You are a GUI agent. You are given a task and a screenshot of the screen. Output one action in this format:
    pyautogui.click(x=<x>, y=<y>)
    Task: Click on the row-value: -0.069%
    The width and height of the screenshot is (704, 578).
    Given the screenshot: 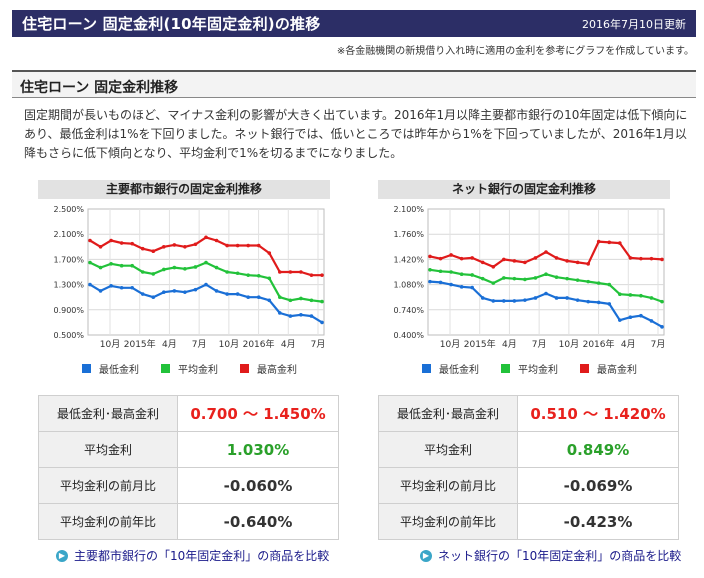 What is the action you would take?
    pyautogui.click(x=598, y=485)
    